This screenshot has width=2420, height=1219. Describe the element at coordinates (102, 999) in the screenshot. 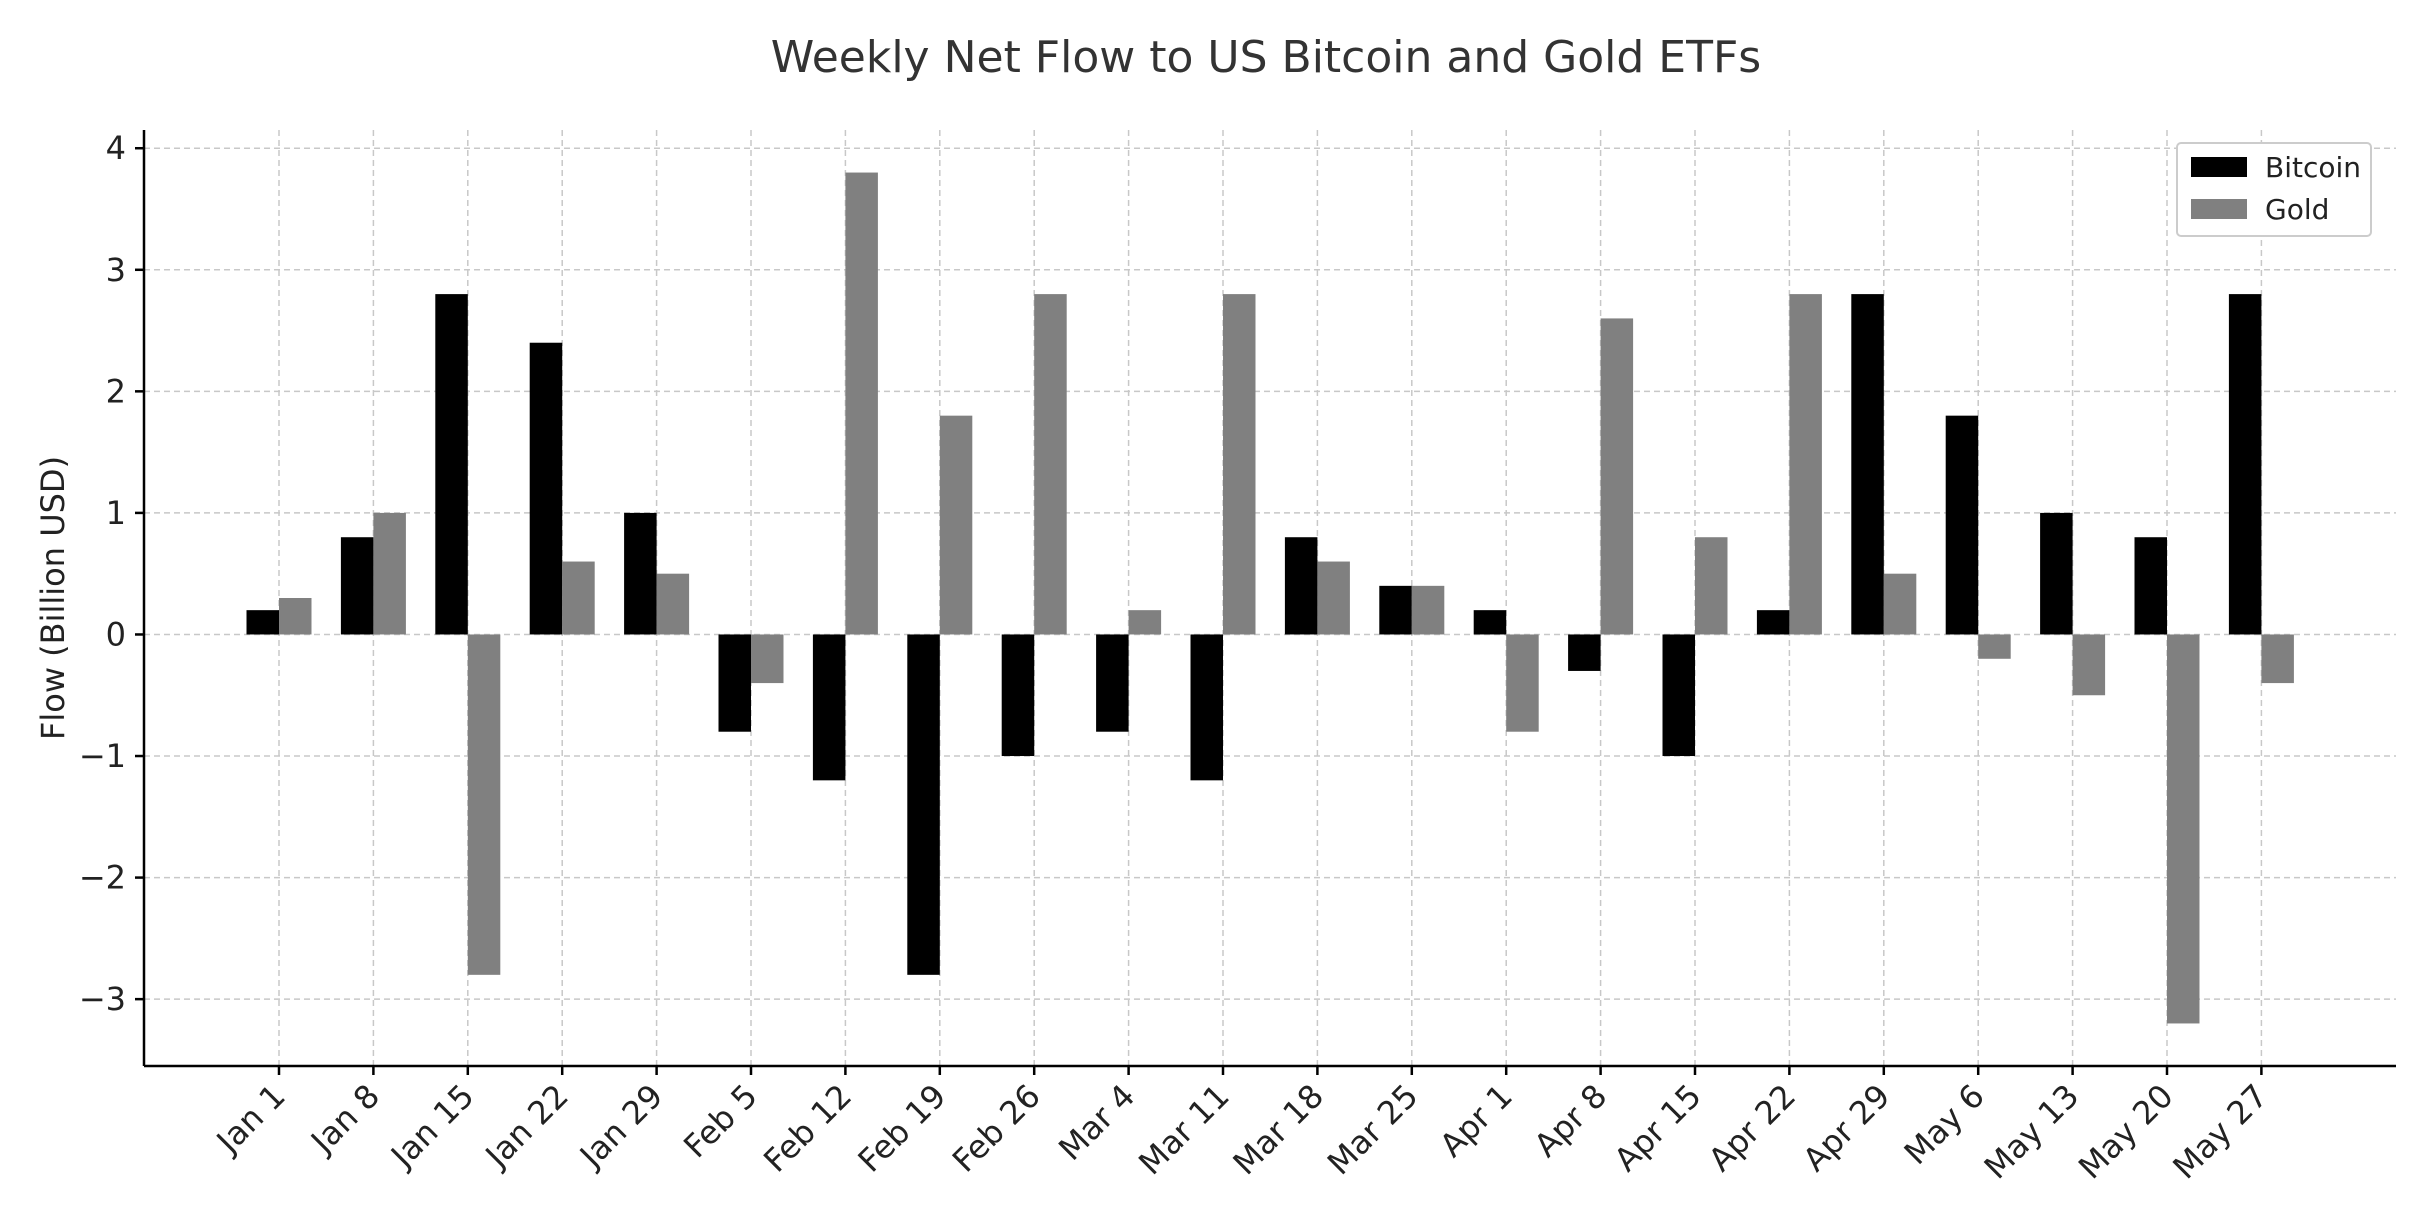

I see `y-tick-label: −3` at that location.